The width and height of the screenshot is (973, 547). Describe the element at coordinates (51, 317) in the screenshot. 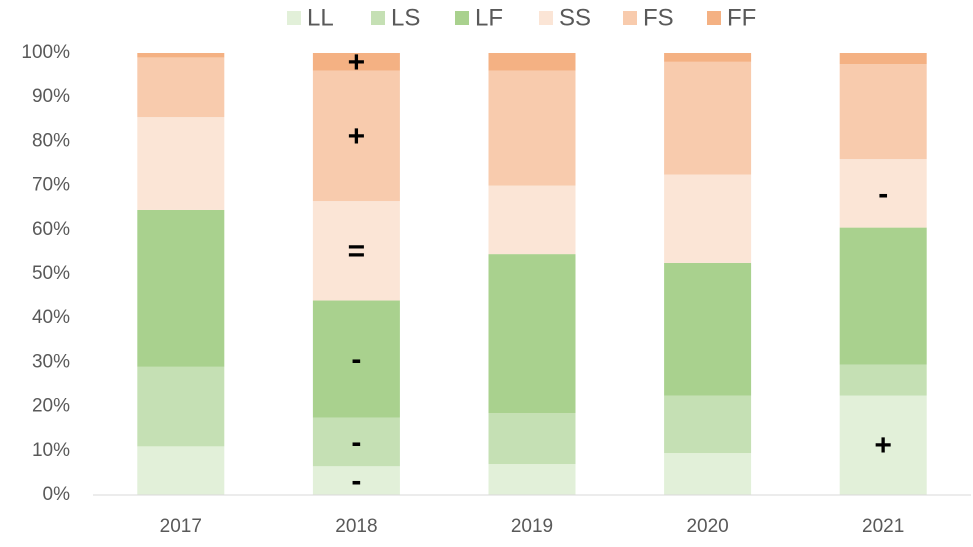

I see `y-tick-label: 40%` at that location.